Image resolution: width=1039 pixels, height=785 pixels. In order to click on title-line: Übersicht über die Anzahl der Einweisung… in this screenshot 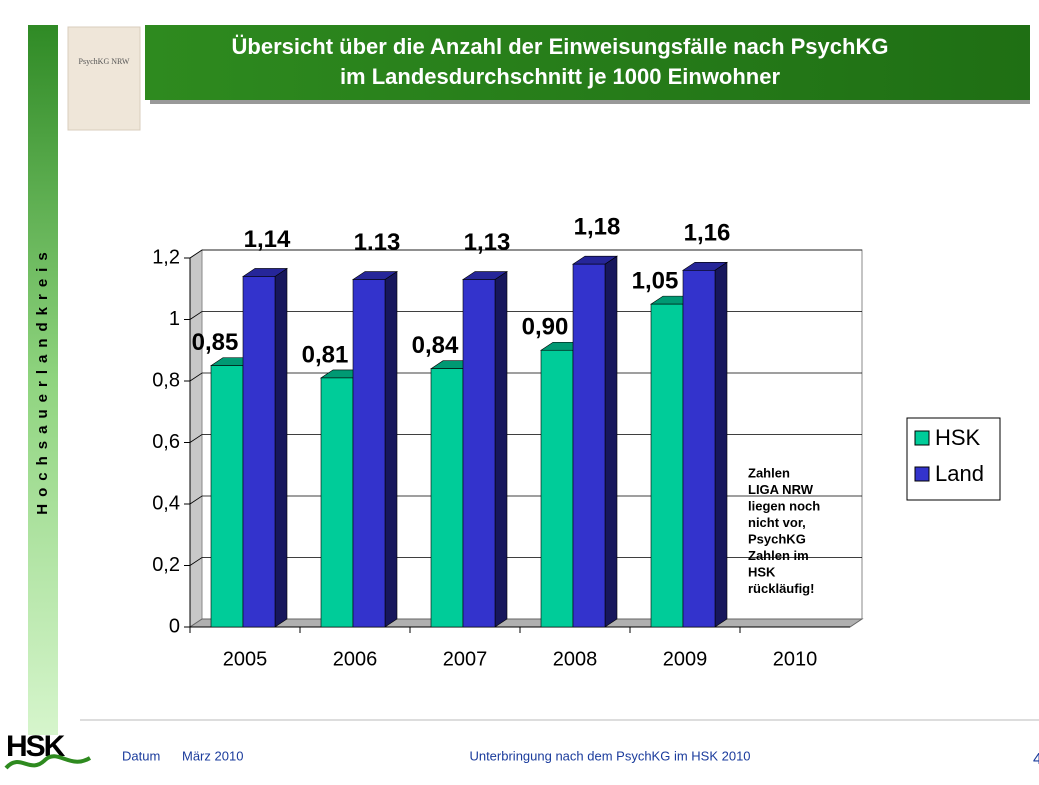, I will do `click(560, 46)`.